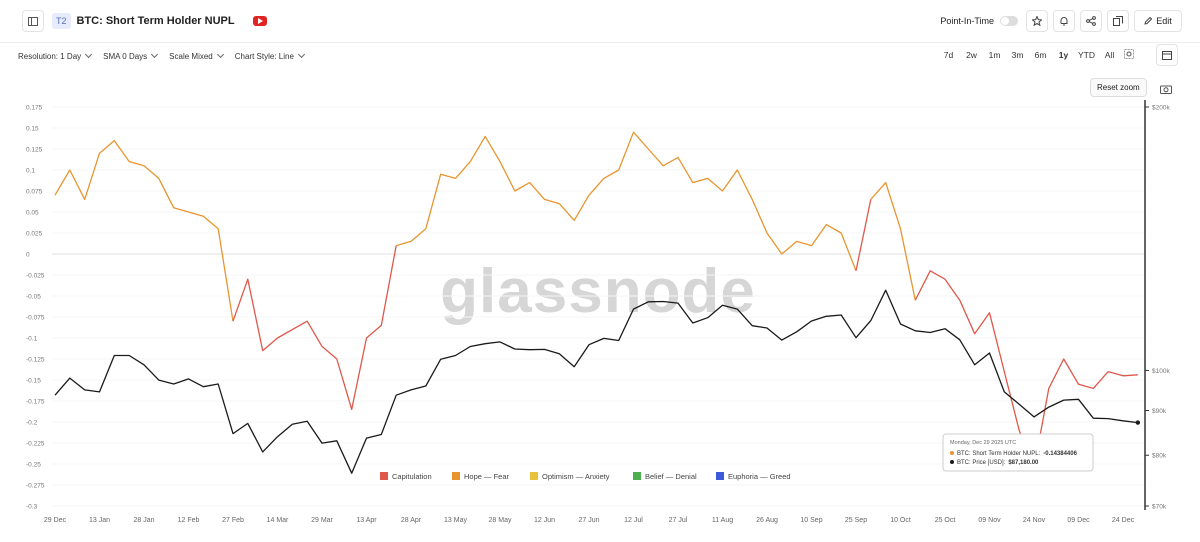 This screenshot has height=542, width=1200. I want to click on x-tick-label: 12 Feb, so click(189, 520).